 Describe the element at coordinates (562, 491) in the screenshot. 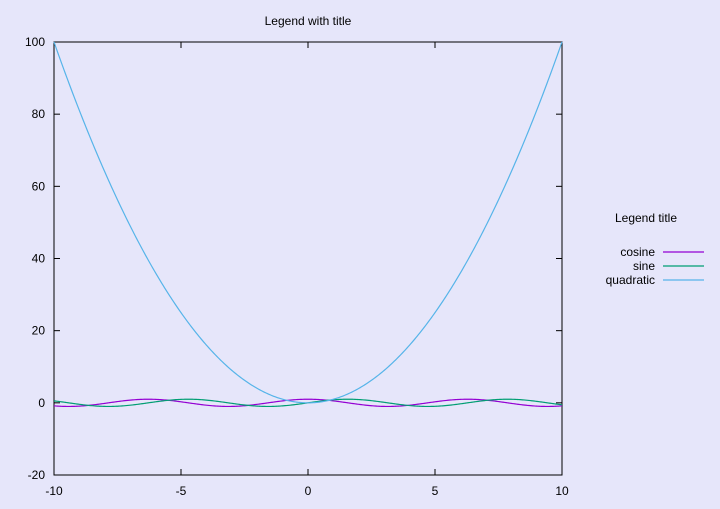

I see `x-tick-label: 10` at that location.